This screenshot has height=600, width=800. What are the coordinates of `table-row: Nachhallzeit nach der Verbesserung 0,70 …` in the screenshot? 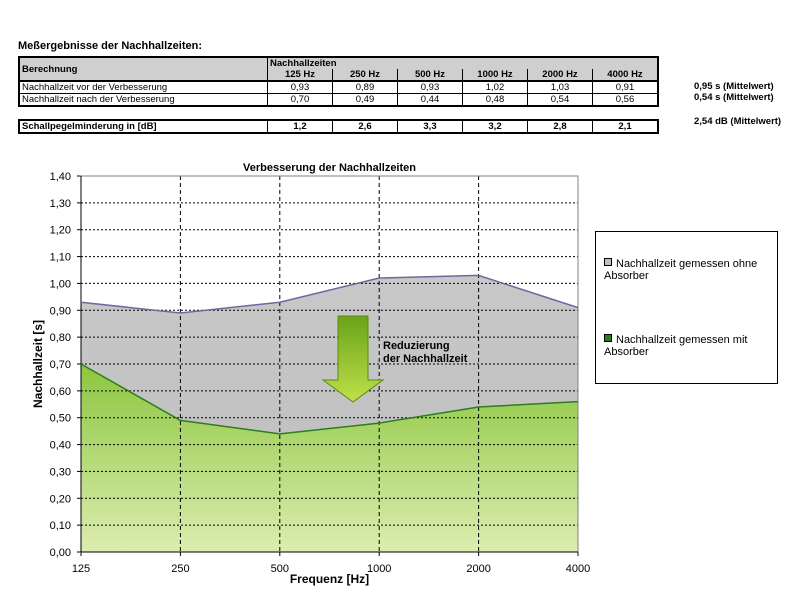 It's located at (338, 100).